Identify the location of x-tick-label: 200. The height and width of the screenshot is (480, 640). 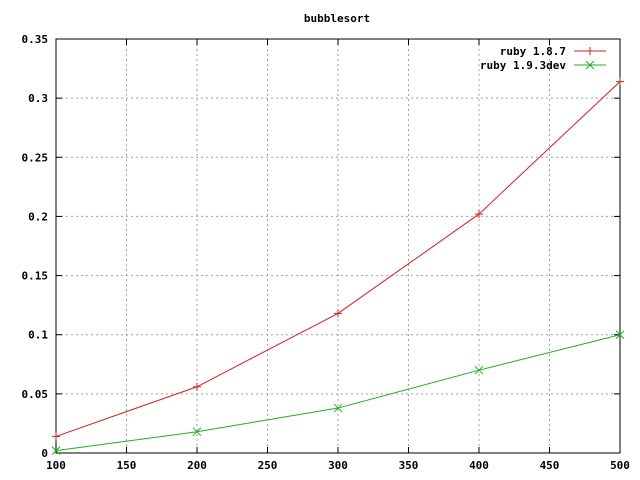
(197, 465).